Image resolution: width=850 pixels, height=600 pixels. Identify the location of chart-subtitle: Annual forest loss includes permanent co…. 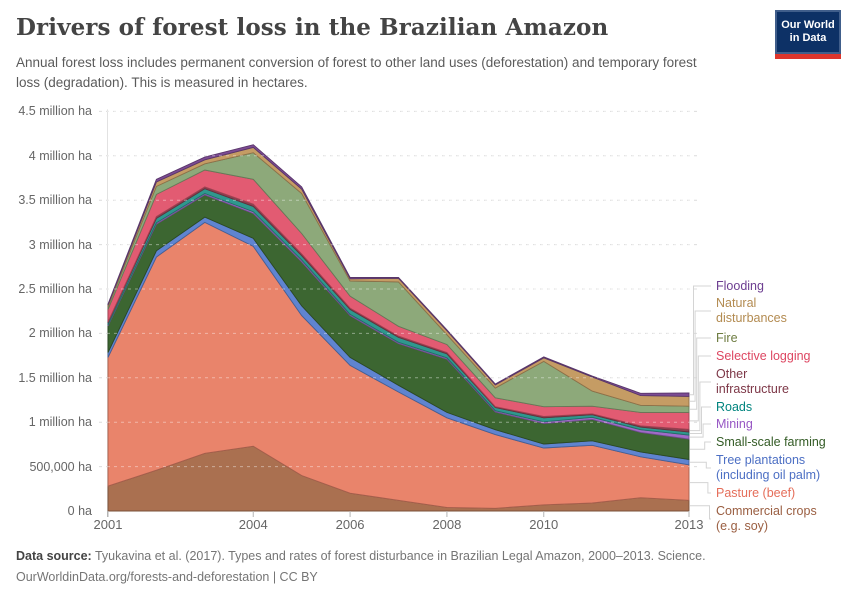
(356, 73).